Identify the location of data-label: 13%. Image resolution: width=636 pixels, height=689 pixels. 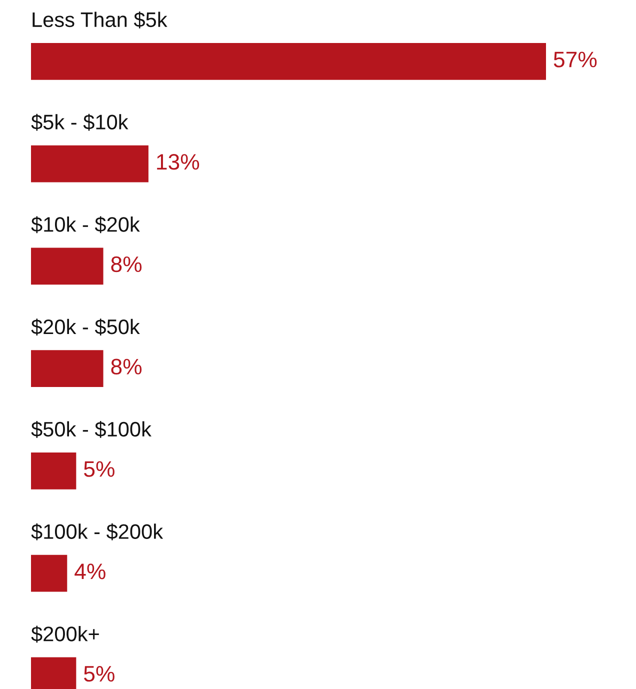
(178, 162).